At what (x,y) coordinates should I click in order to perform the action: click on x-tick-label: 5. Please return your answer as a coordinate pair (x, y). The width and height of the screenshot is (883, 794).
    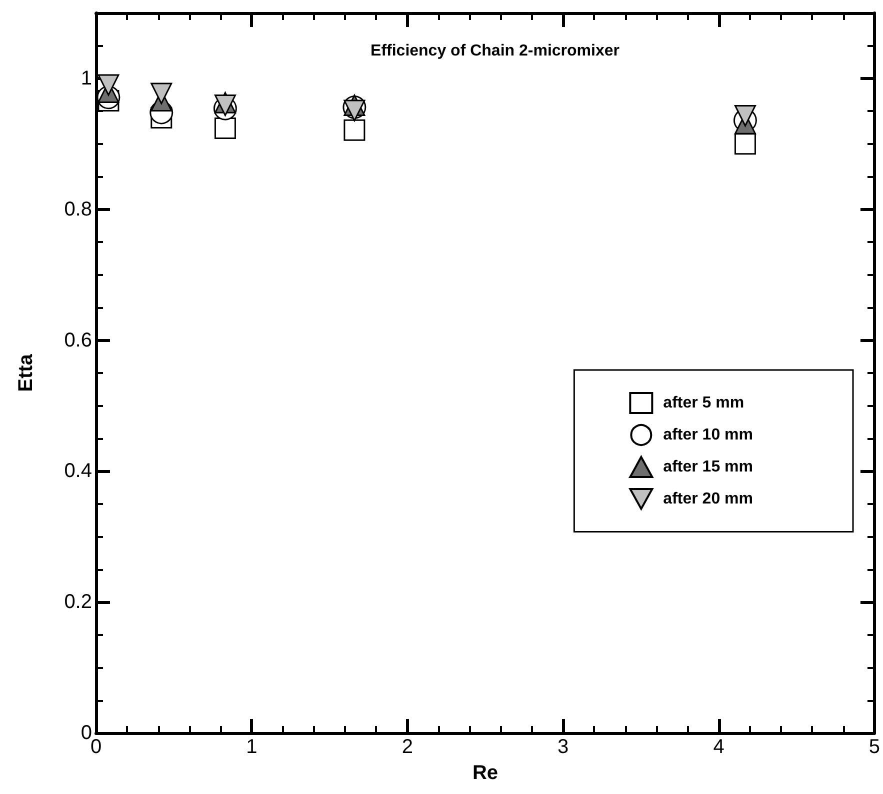
    Looking at the image, I should click on (874, 747).